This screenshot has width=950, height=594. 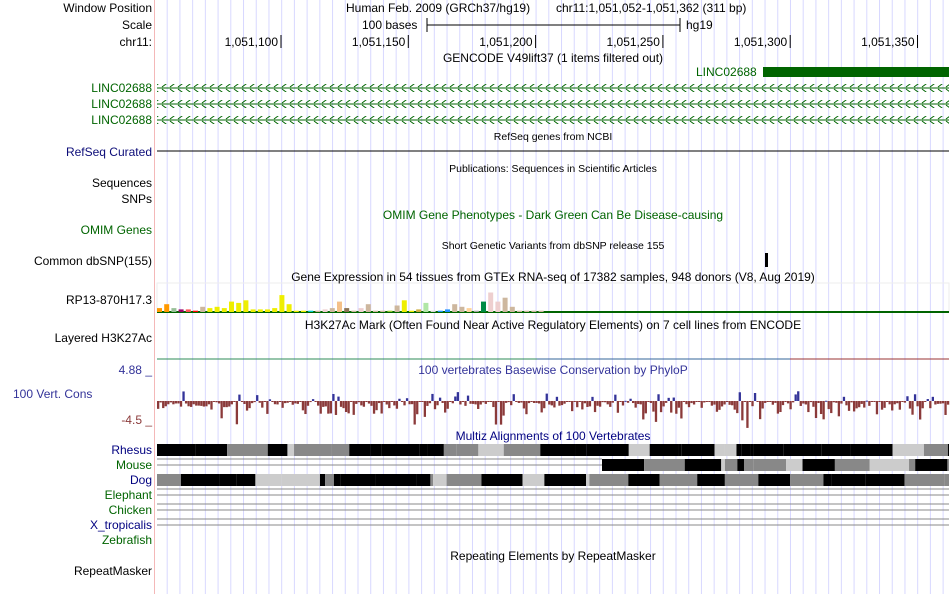 What do you see at coordinates (651, 8) in the screenshot?
I see `position-readout: chr11:1,051,052-1,051,362 (311 bp)` at bounding box center [651, 8].